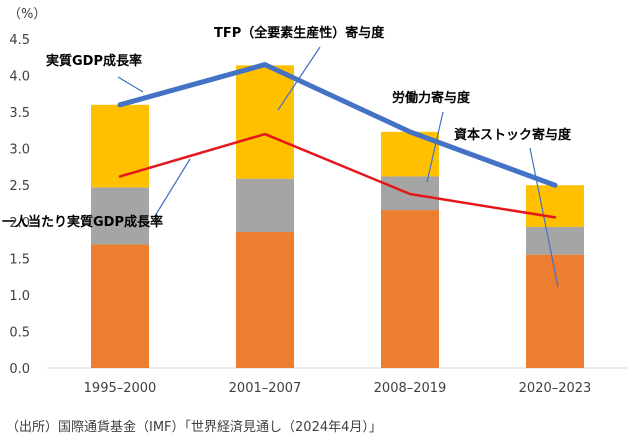 The image size is (638, 447). I want to click on y-tick-label: 3.5, so click(19, 113).